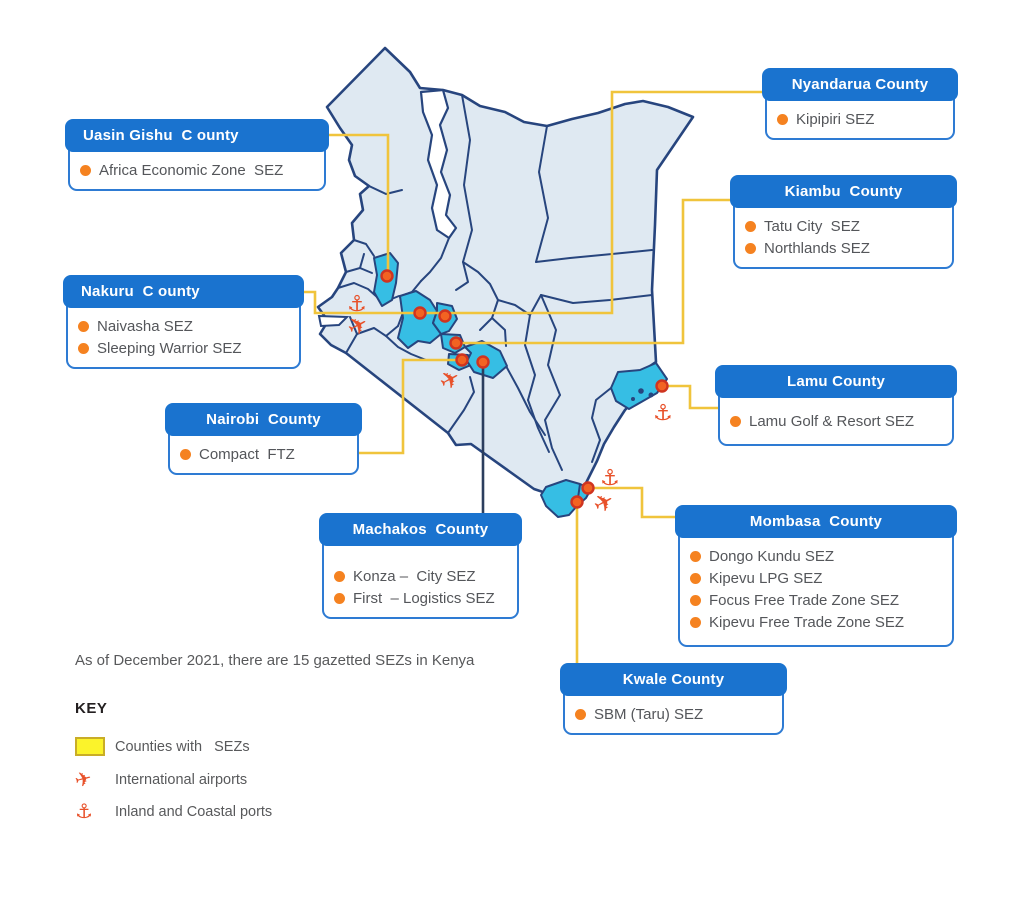 The height and width of the screenshot is (906, 1024). What do you see at coordinates (843, 191) in the screenshot?
I see `county-name: Kiambu County` at bounding box center [843, 191].